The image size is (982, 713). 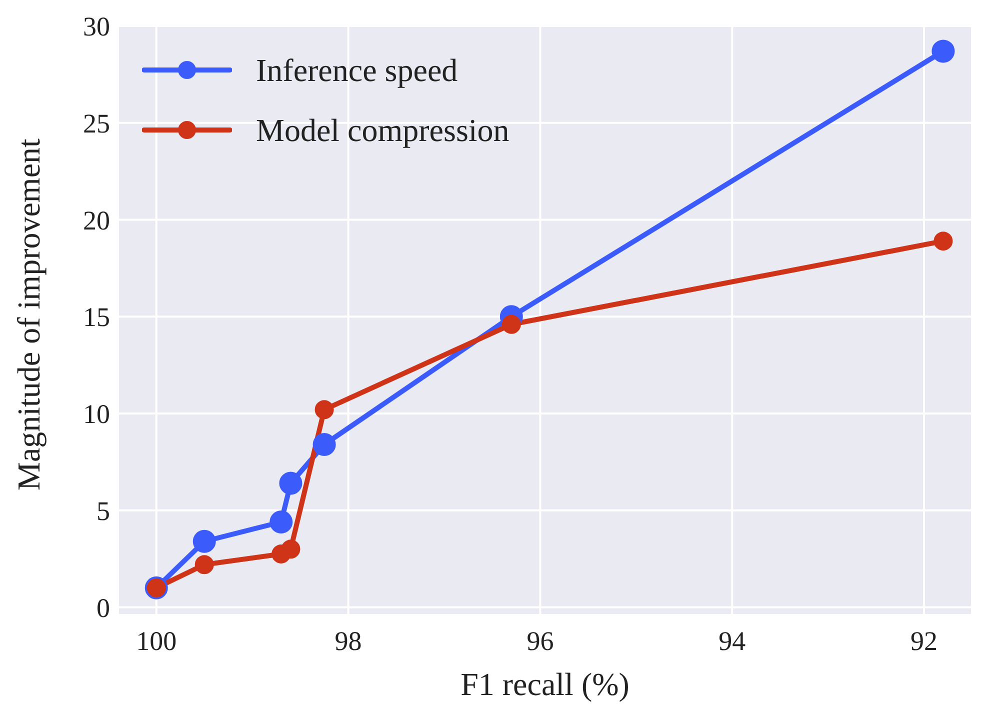 I want to click on legend-label: Inference speed, so click(x=357, y=70).